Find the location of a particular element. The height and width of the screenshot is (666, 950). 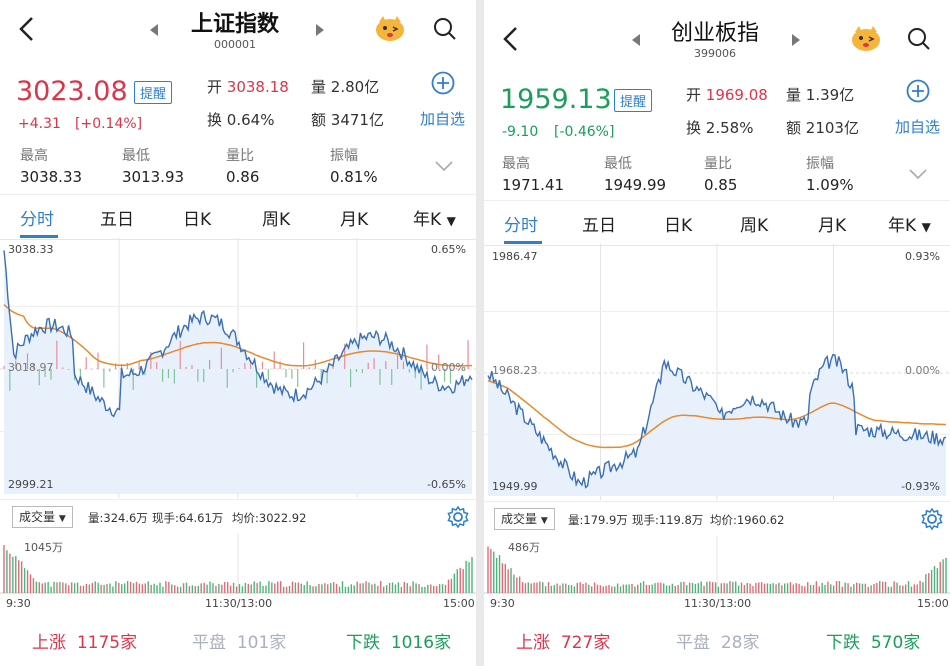

stat-volratio-value: 0.86 is located at coordinates (243, 177).